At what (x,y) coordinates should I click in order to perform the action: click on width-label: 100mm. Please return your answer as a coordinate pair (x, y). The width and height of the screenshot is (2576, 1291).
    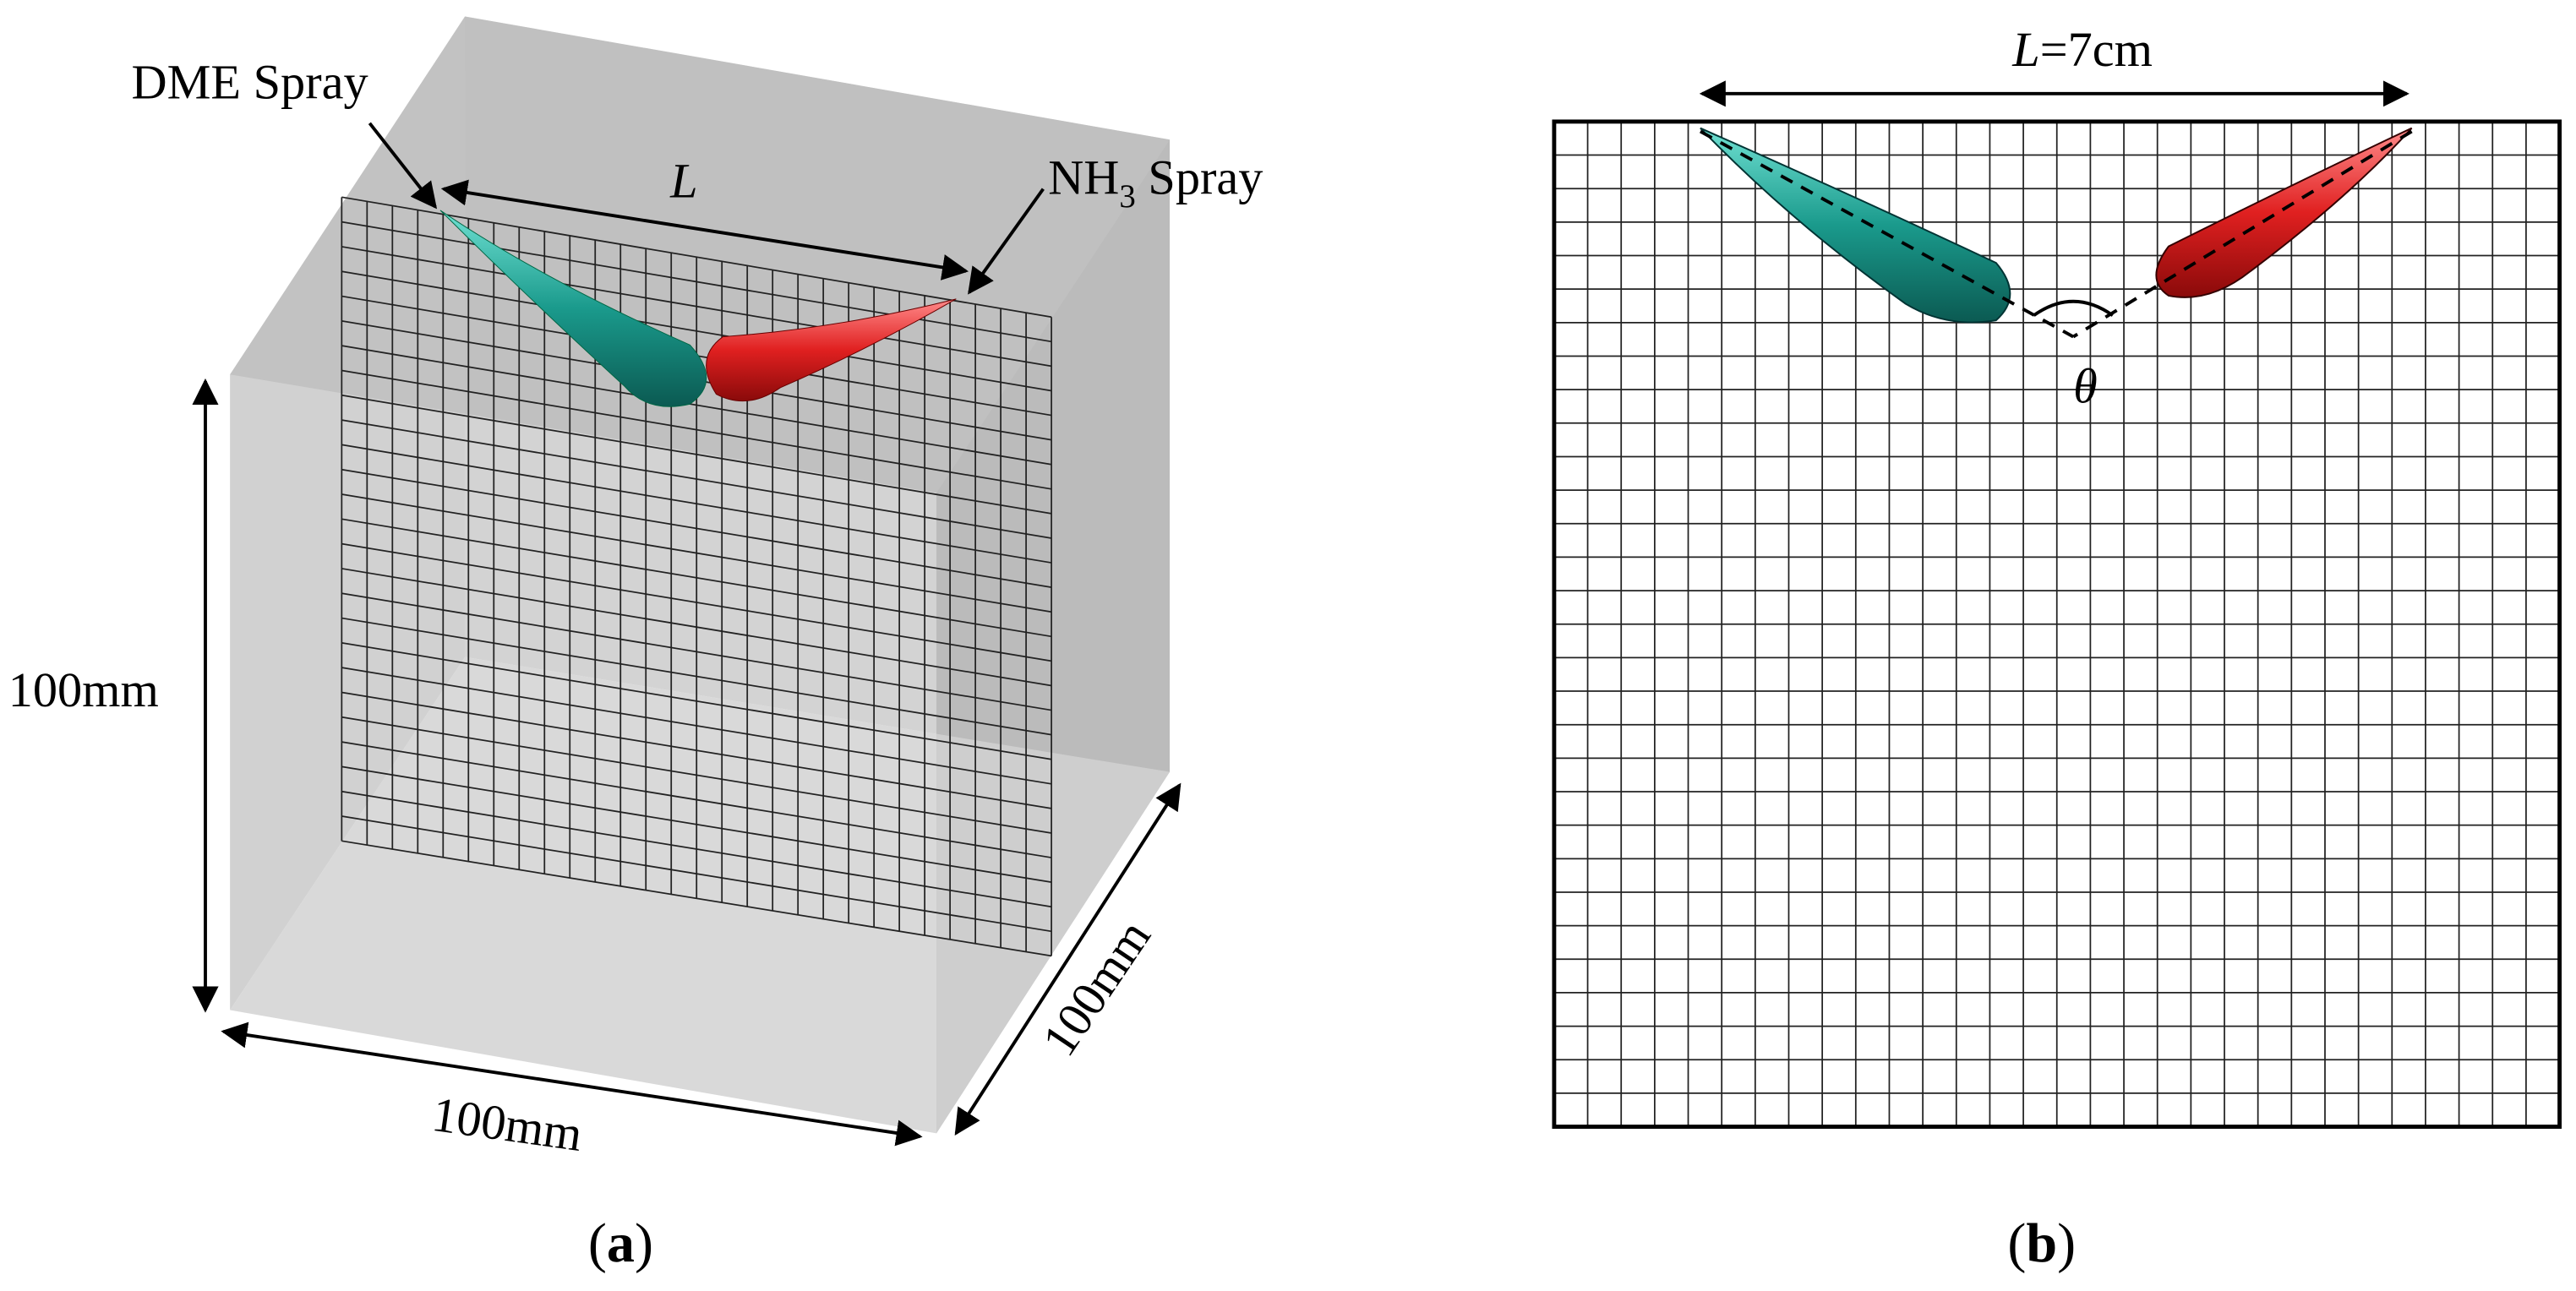
    Looking at the image, I should click on (506, 1124).